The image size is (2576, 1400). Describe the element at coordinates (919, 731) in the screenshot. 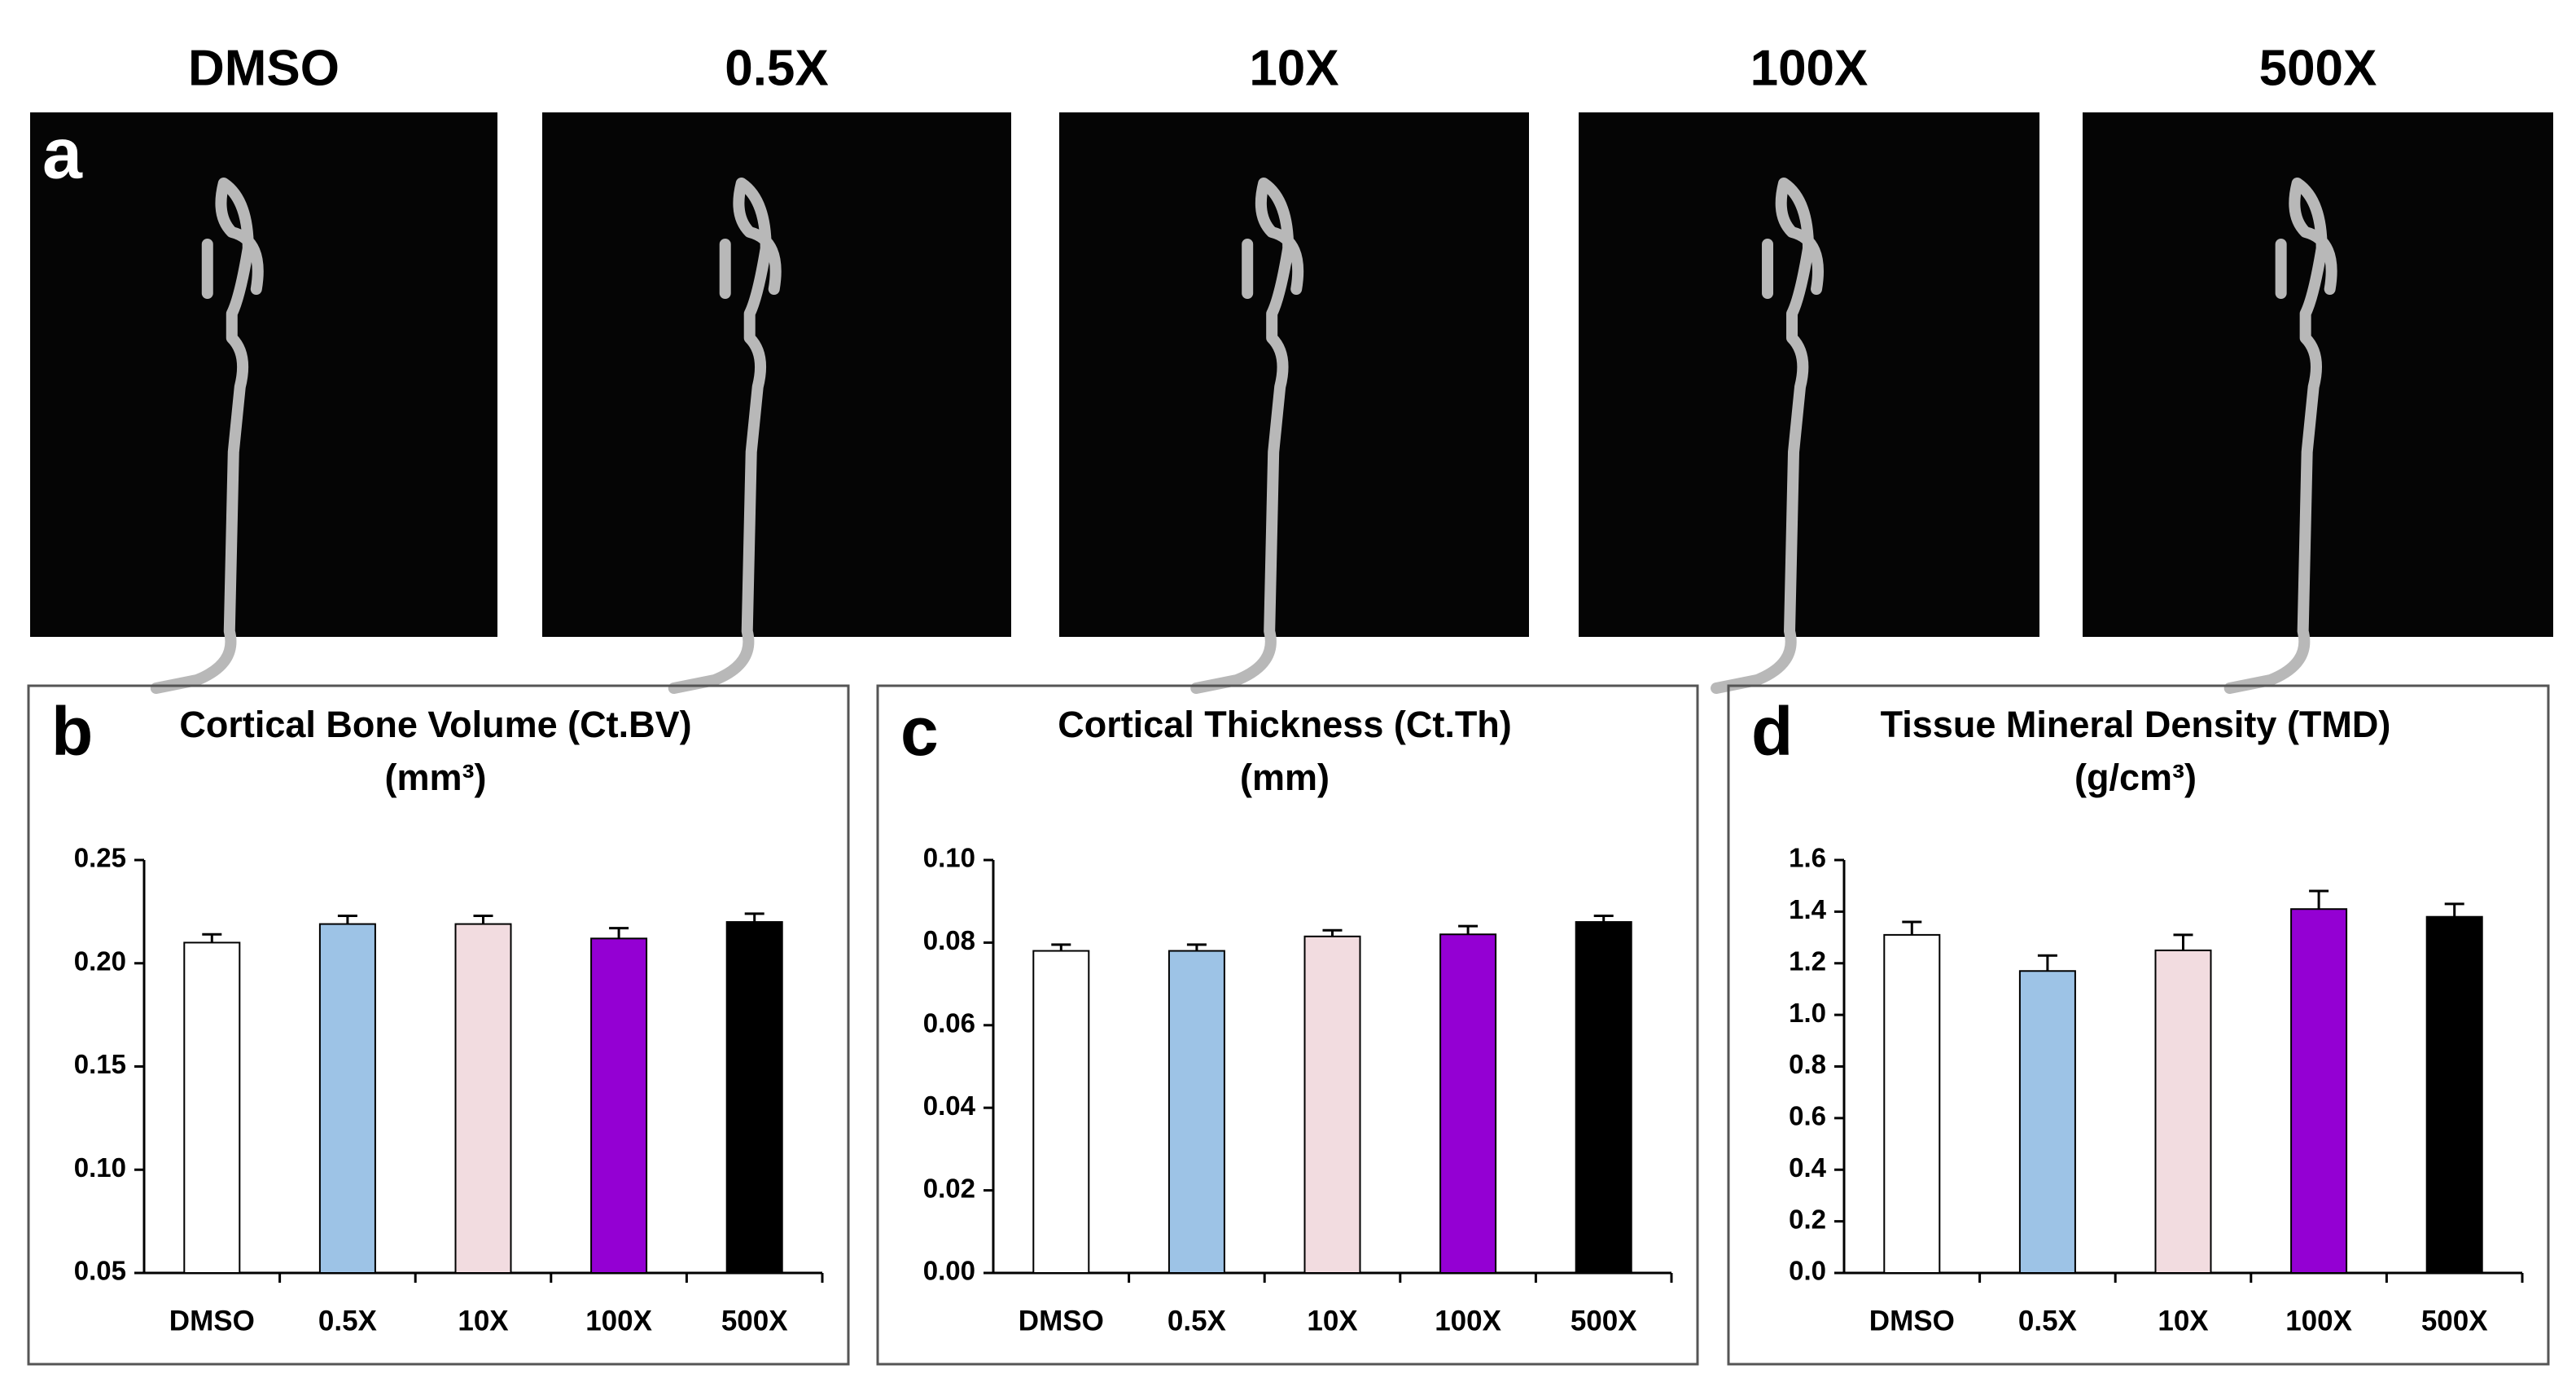

I see `panel-label: c` at that location.